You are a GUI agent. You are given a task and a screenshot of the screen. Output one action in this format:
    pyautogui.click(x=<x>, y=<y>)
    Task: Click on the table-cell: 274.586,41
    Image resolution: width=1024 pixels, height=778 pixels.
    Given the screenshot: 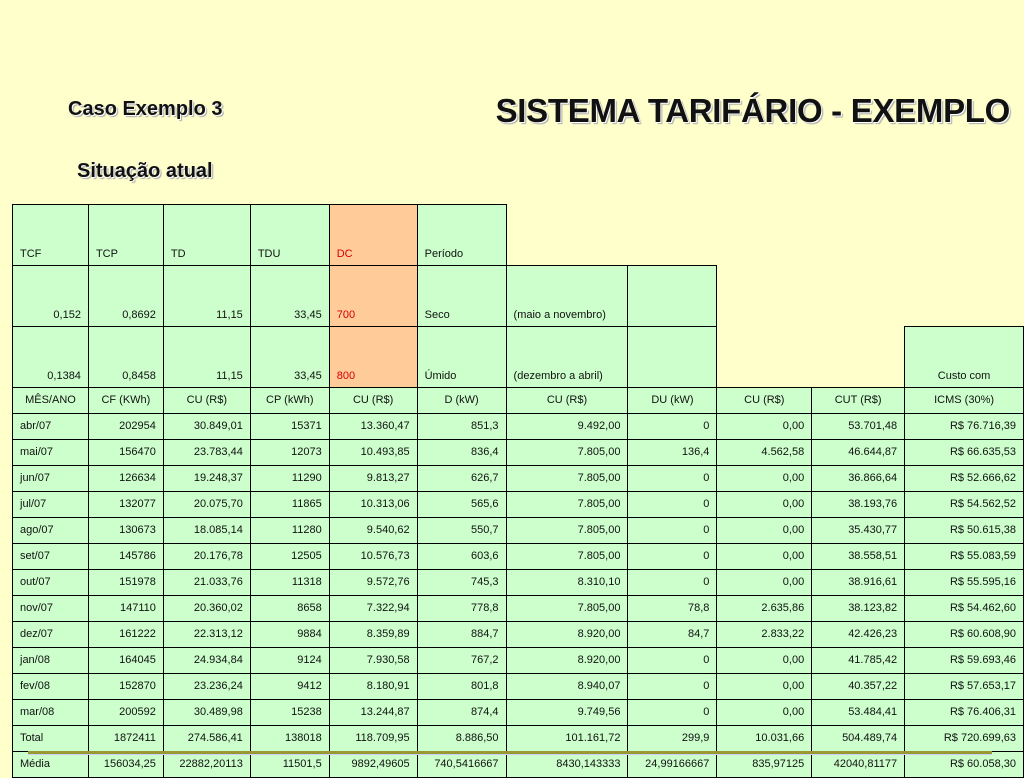 What is the action you would take?
    pyautogui.click(x=206, y=738)
    